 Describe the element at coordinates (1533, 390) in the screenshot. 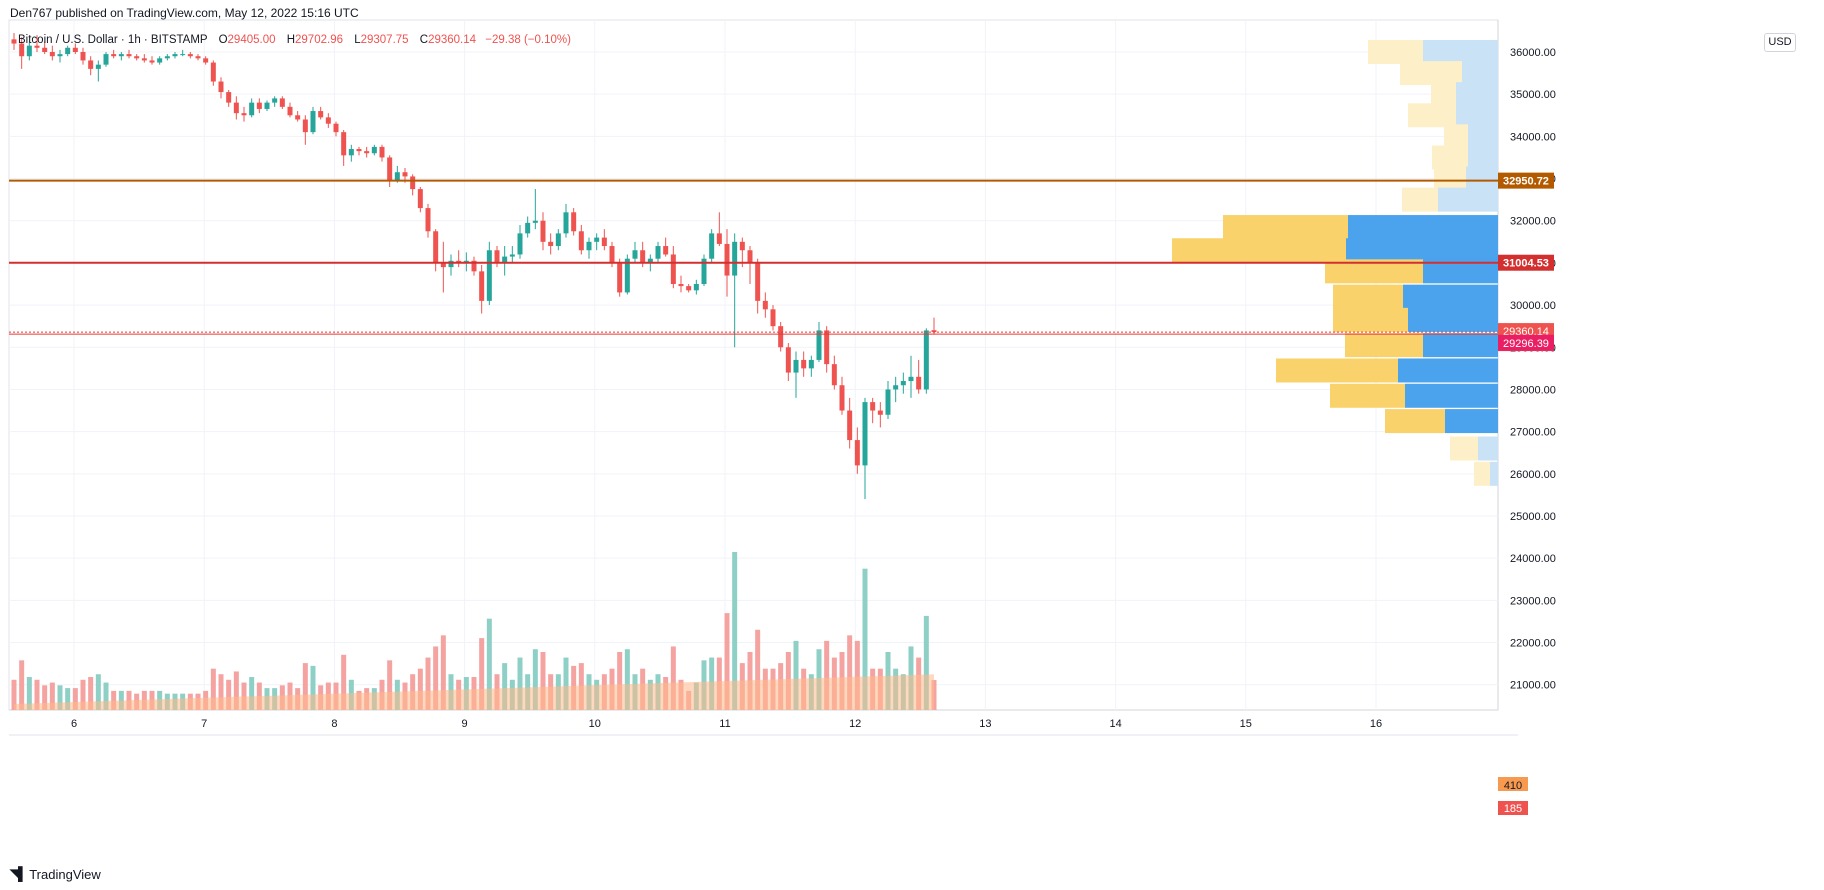

I see `price-tick-label: 28000.00` at that location.